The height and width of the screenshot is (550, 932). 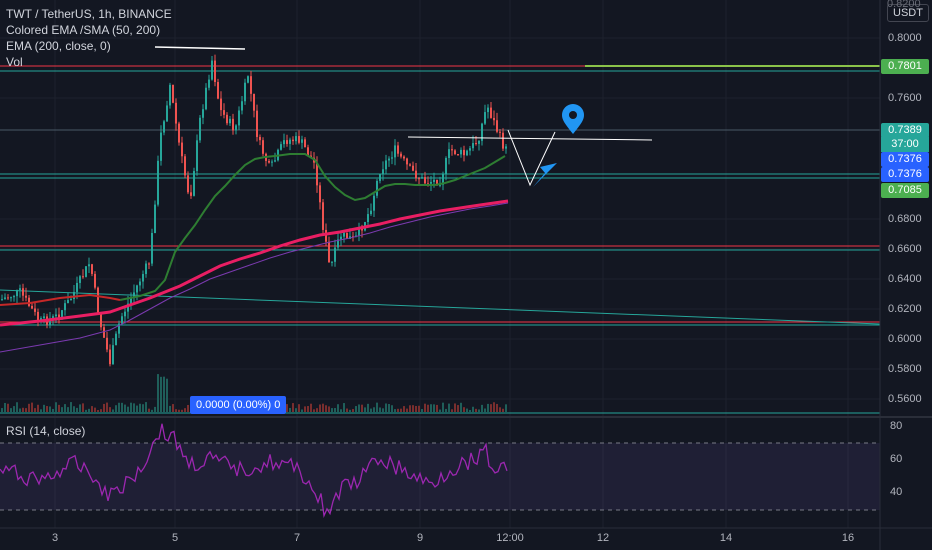 What do you see at coordinates (89, 14) in the screenshot?
I see `symbol-title: TWT / TetherUS, 1h, BINANCE` at bounding box center [89, 14].